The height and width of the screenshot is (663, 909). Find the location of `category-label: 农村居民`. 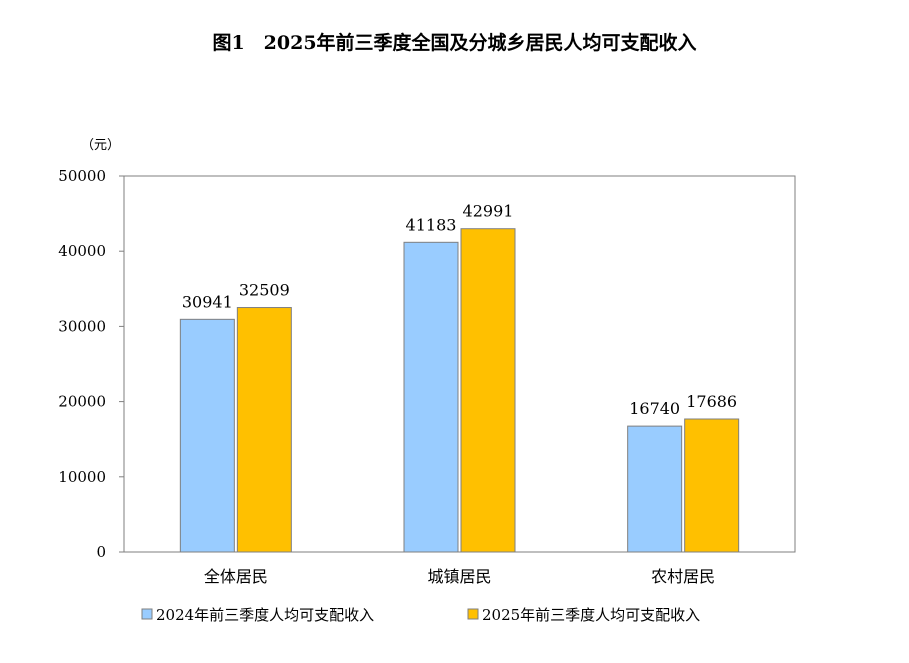

category-label: 农村居民 is located at coordinates (683, 576).